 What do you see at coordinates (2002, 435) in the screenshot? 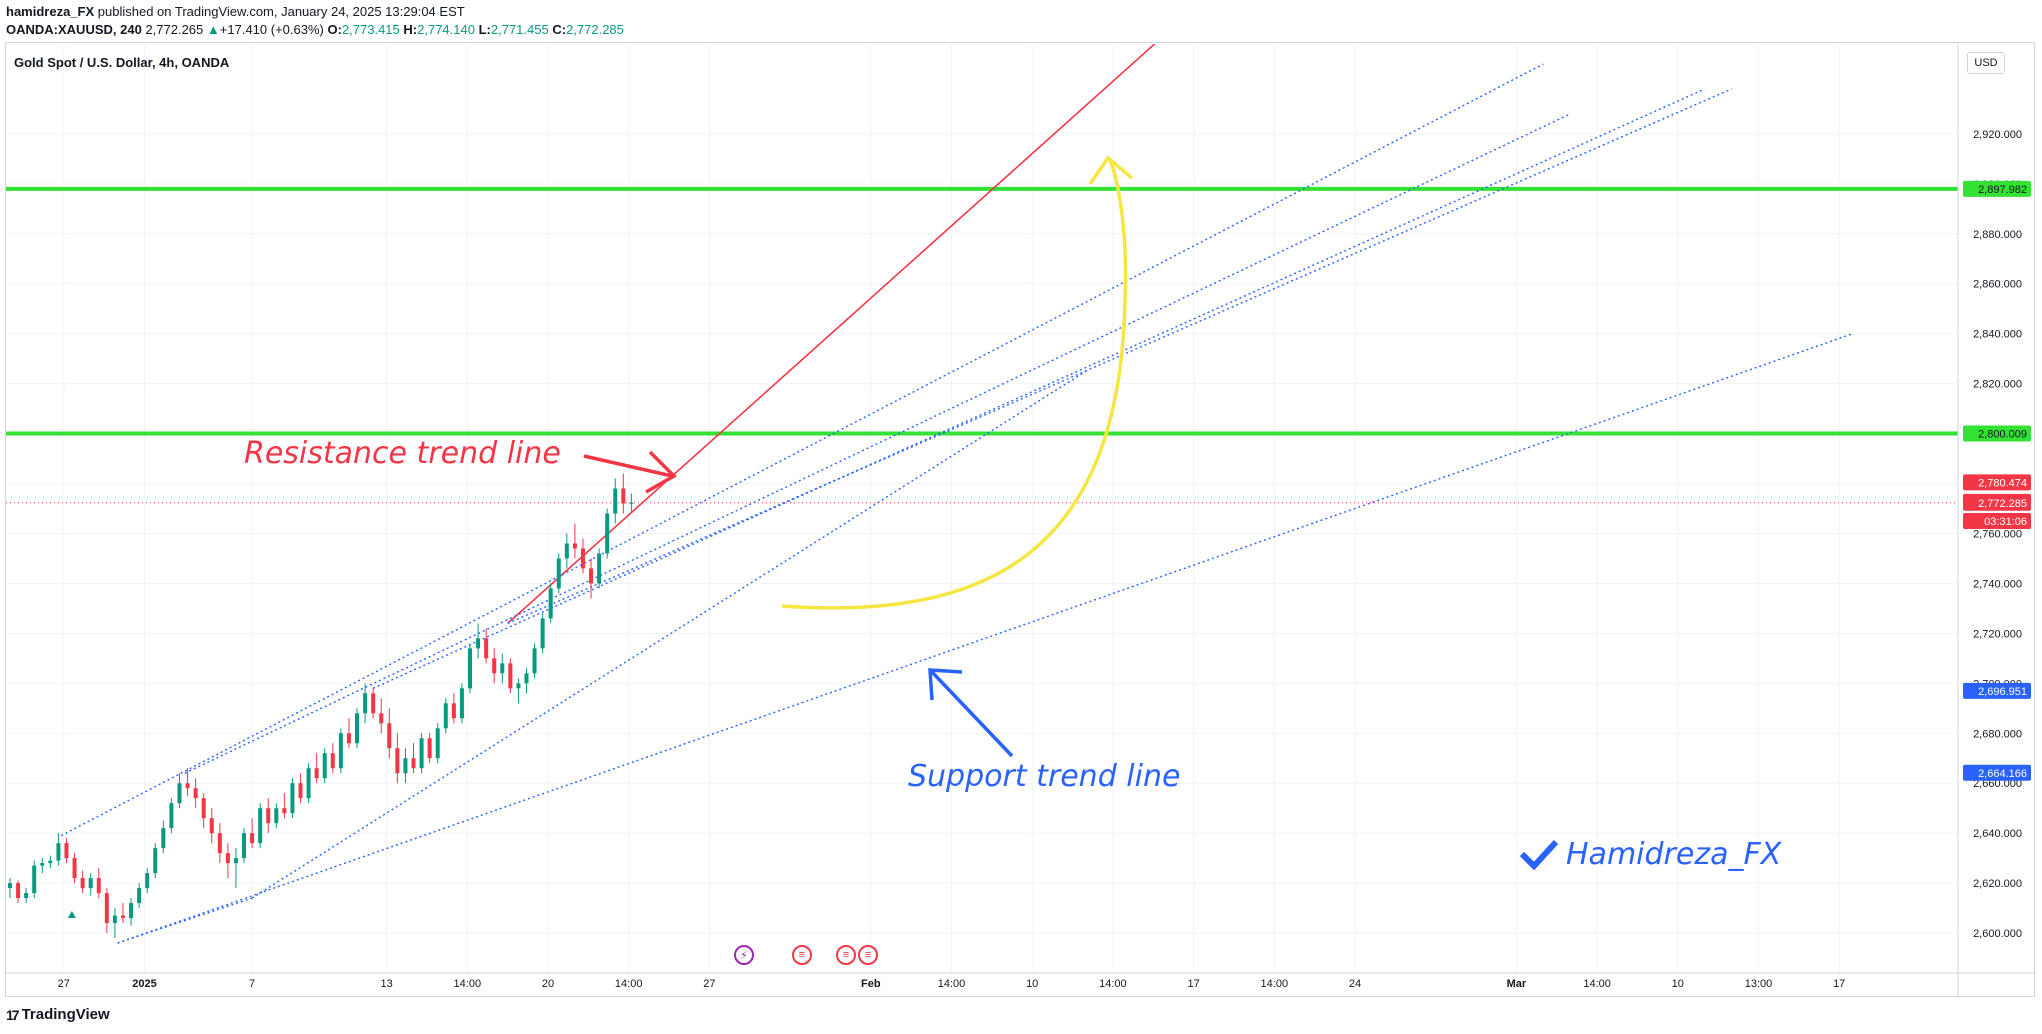
I see `price-axis-label-text: 2,800.009` at bounding box center [2002, 435].